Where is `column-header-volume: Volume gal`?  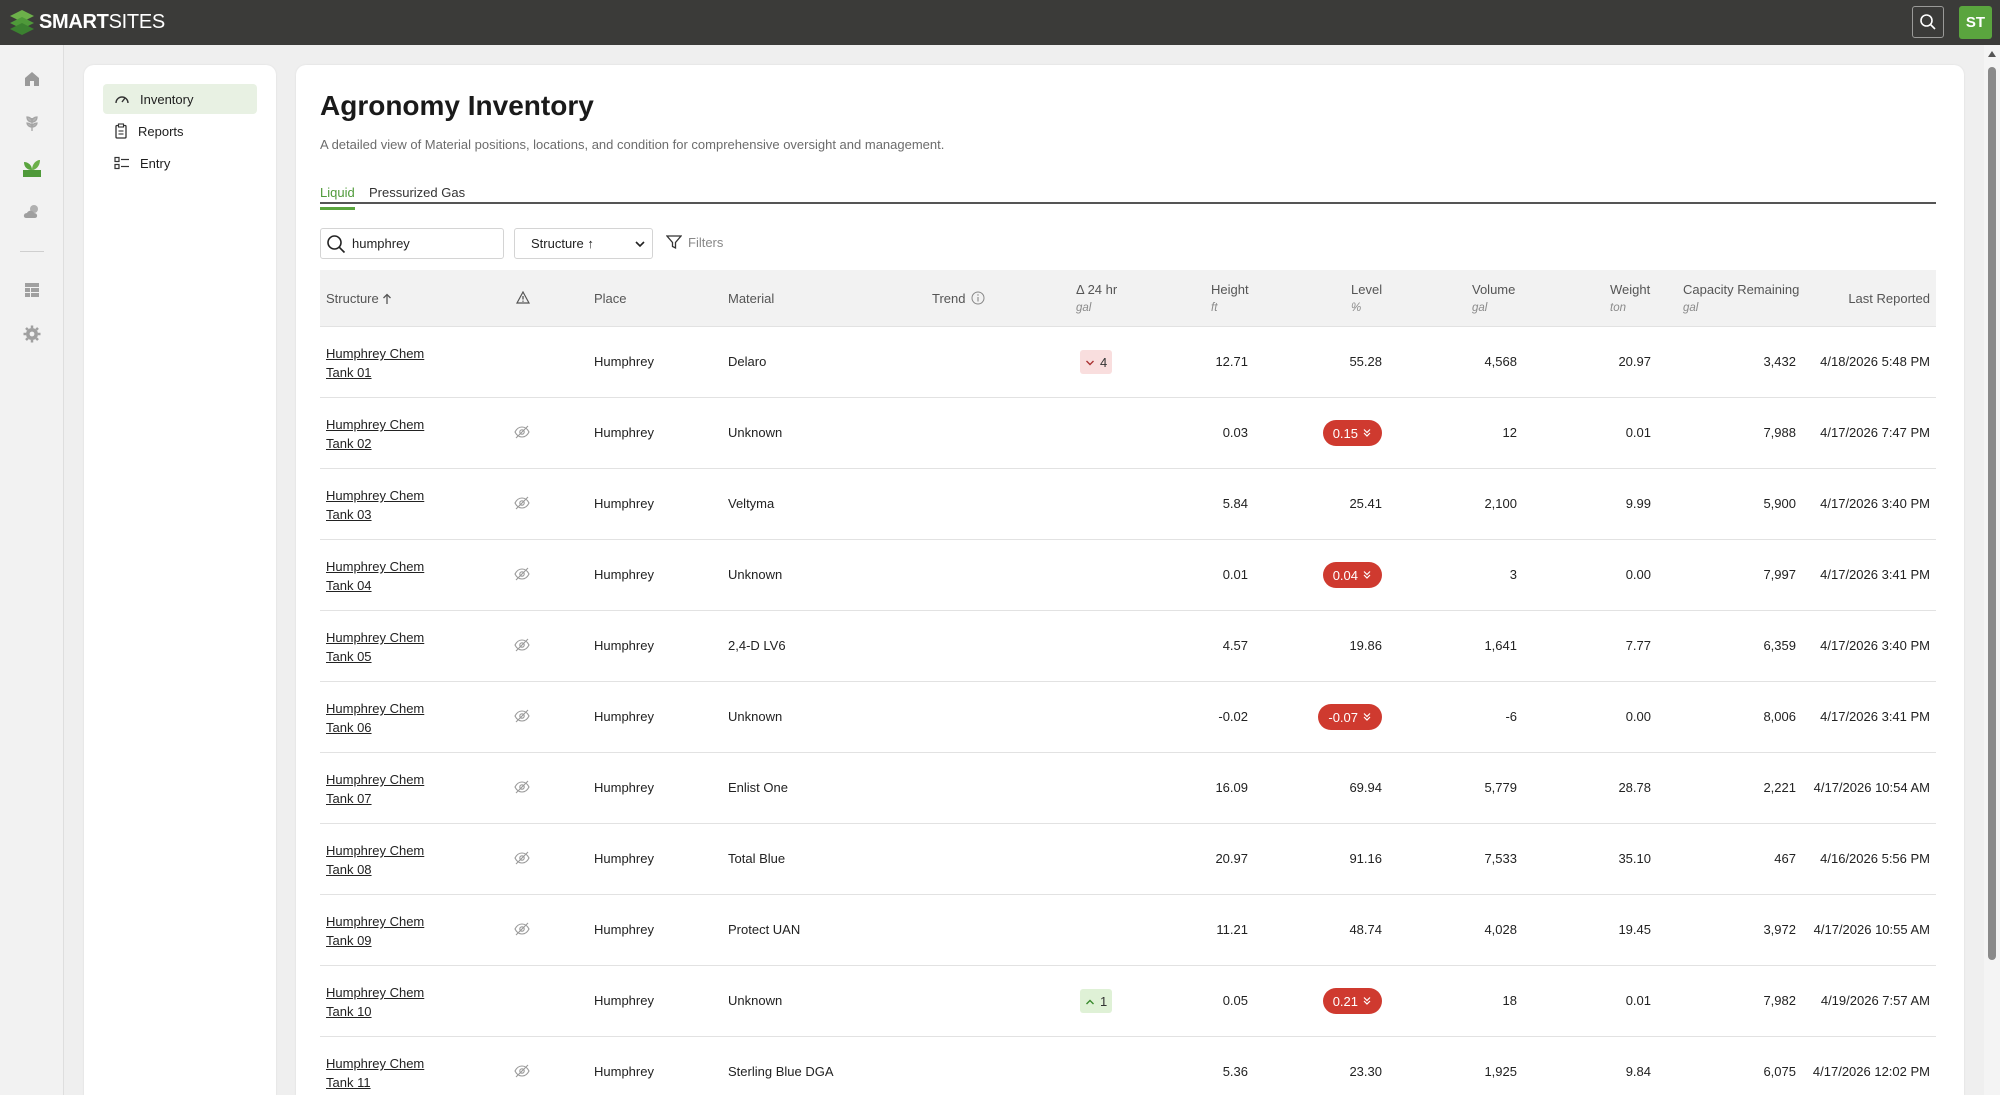
column-header-volume: Volume gal is located at coordinates (1494, 298).